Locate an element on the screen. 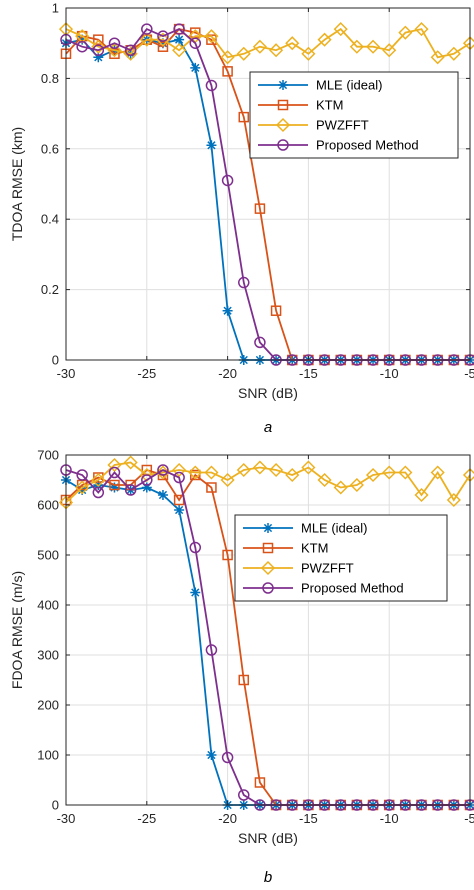 This screenshot has height=890, width=474. x-tick-label: -25 is located at coordinates (146, 373).